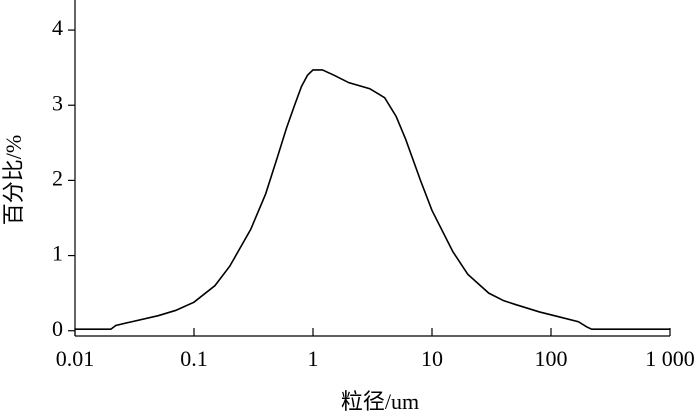  I want to click on y-tick-label: 1, so click(57, 253).